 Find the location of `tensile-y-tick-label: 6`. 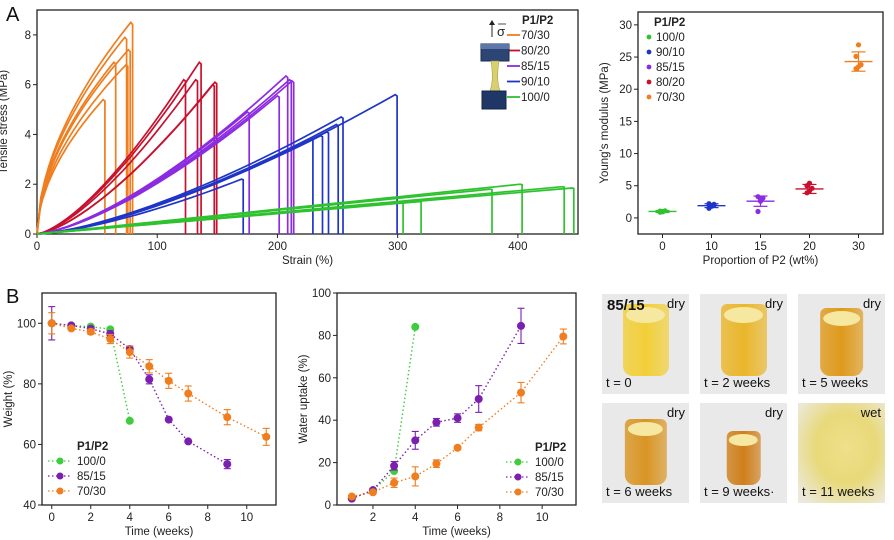

tensile-y-tick-label: 6 is located at coordinates (28, 86).